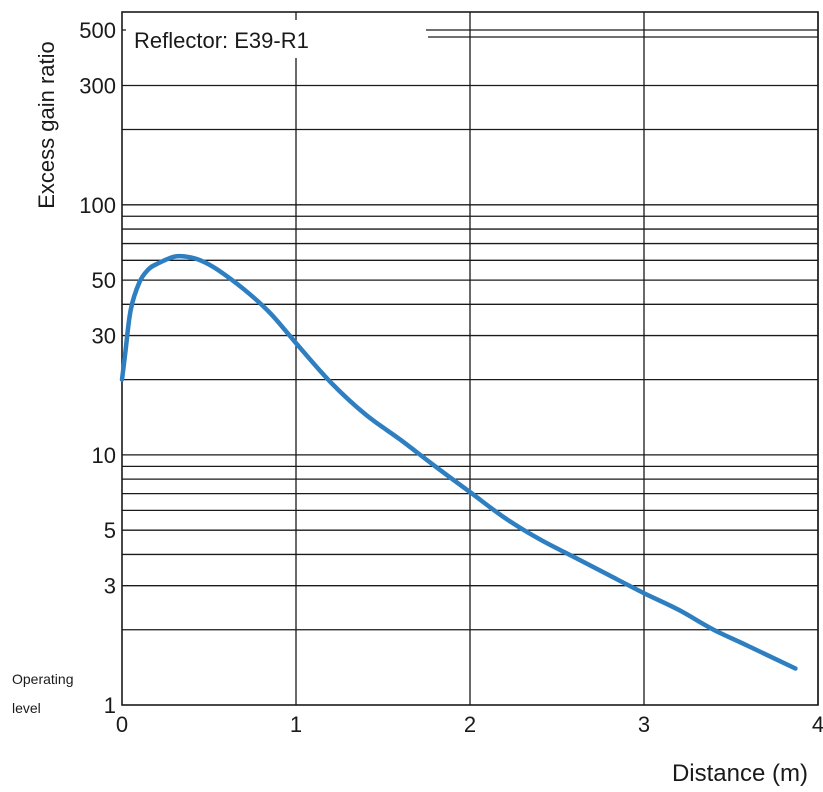  What do you see at coordinates (42, 679) in the screenshot?
I see `operating-label-line1: Operating` at bounding box center [42, 679].